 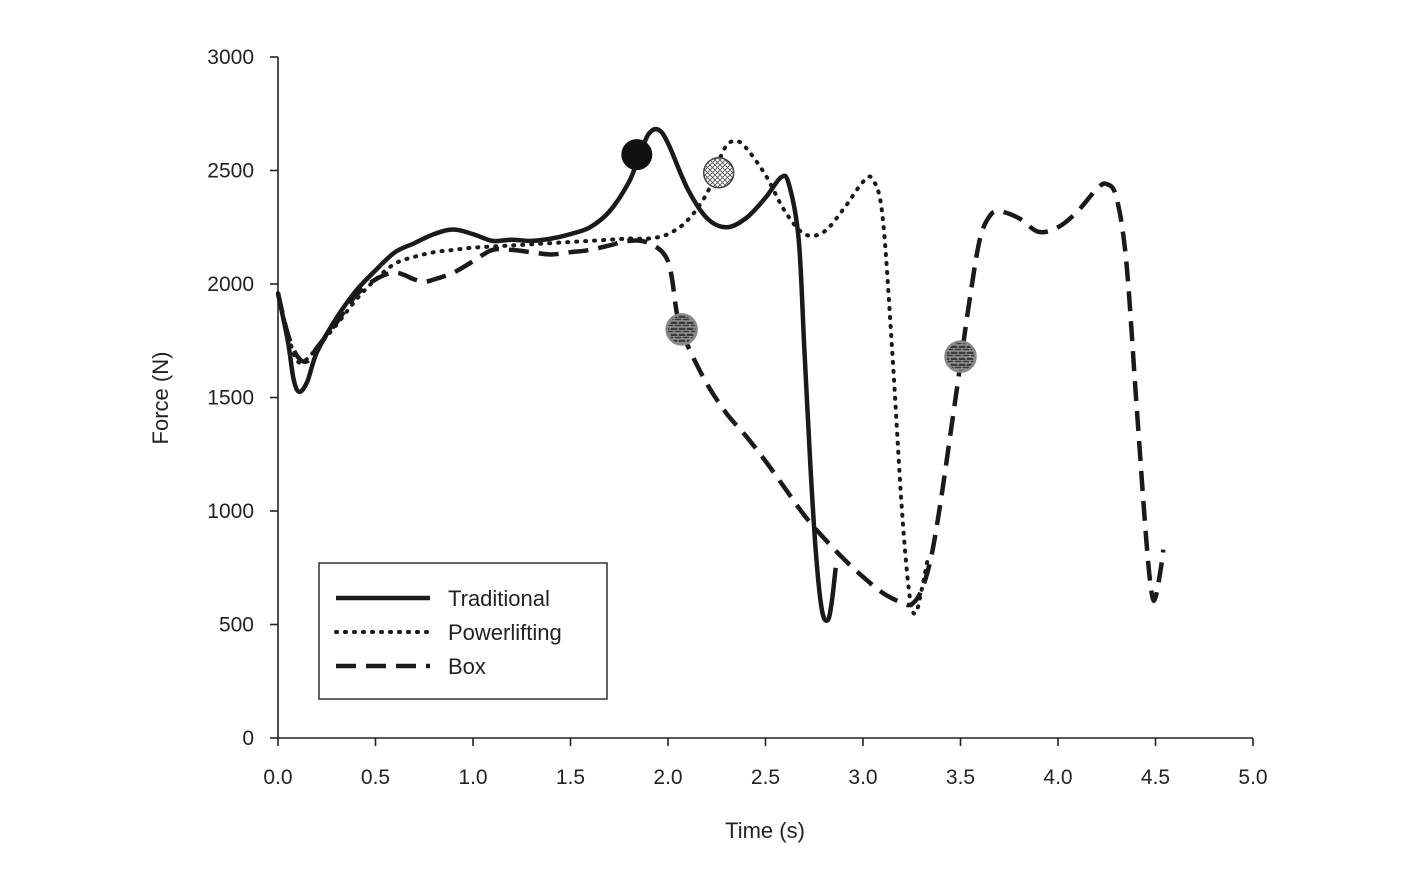 What do you see at coordinates (375, 777) in the screenshot?
I see `x-tick-label: 0.5` at bounding box center [375, 777].